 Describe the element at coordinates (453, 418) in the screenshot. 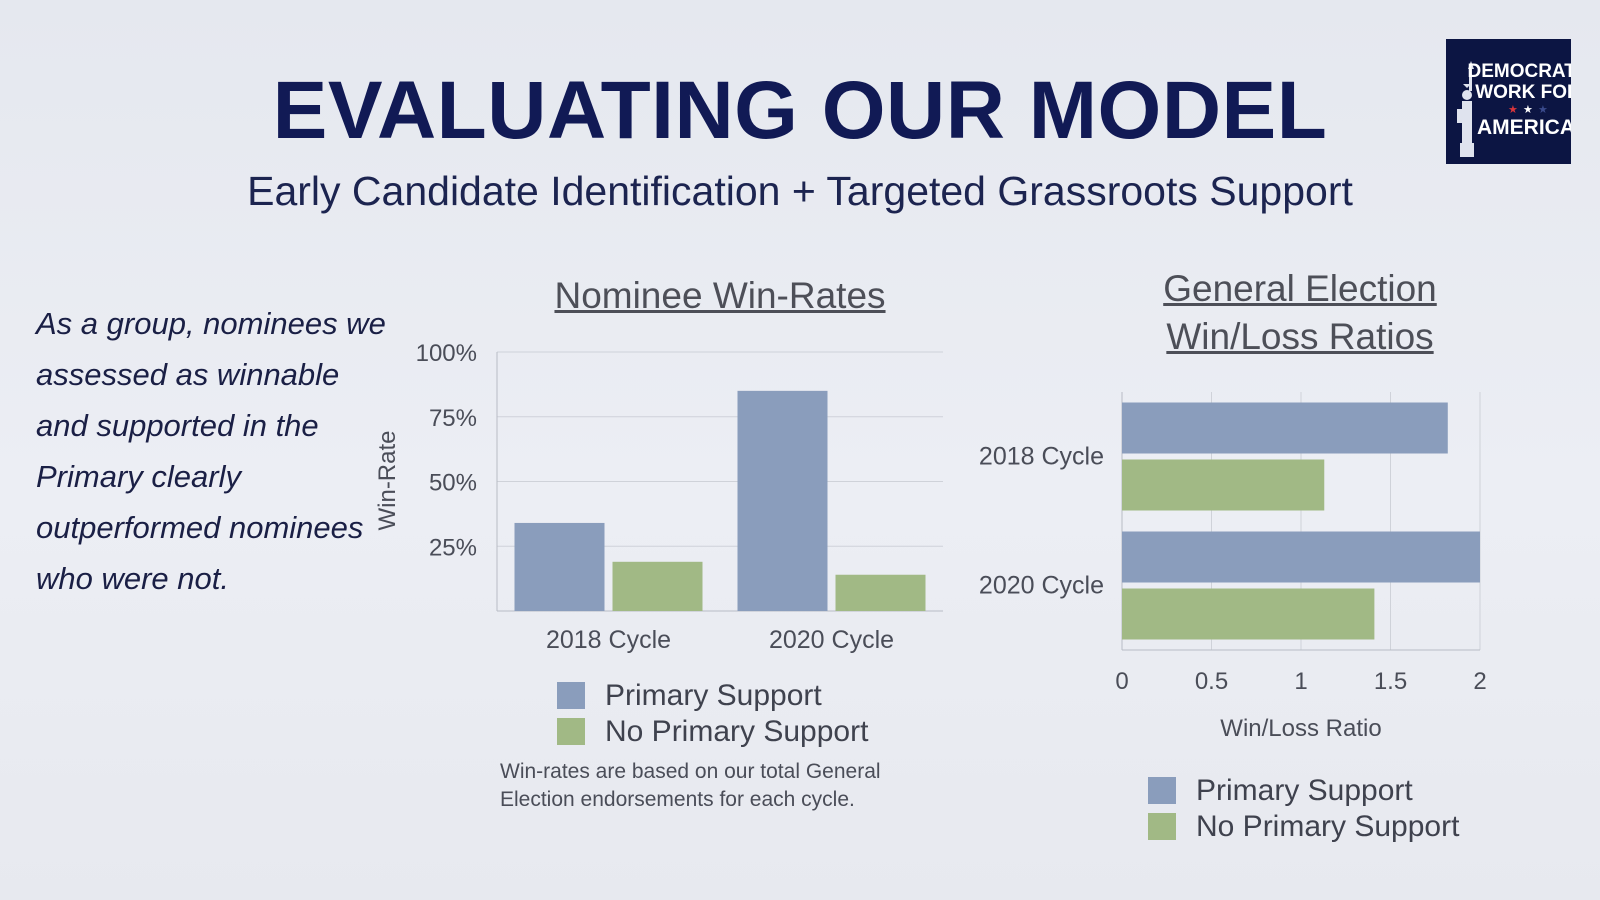

I see `chart1-ytick-label: 75%` at that location.